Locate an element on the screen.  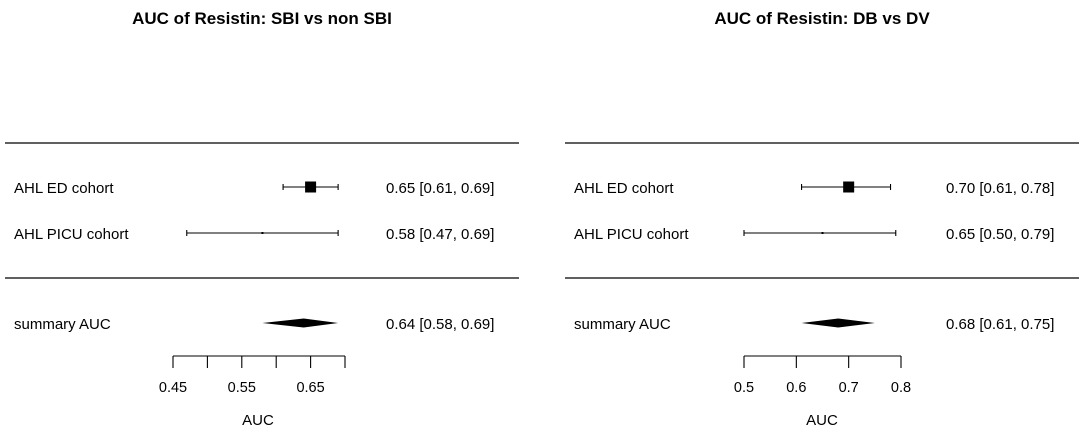
ci-text: 0.58 [0.47, 0.69] is located at coordinates (440, 234).